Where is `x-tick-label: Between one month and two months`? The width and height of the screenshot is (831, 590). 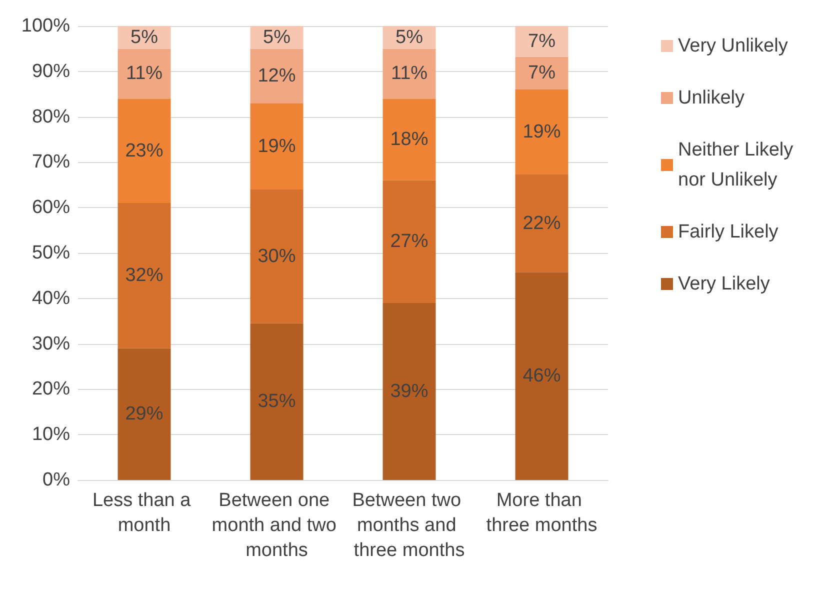 x-tick-label: Between one month and two months is located at coordinates (277, 525).